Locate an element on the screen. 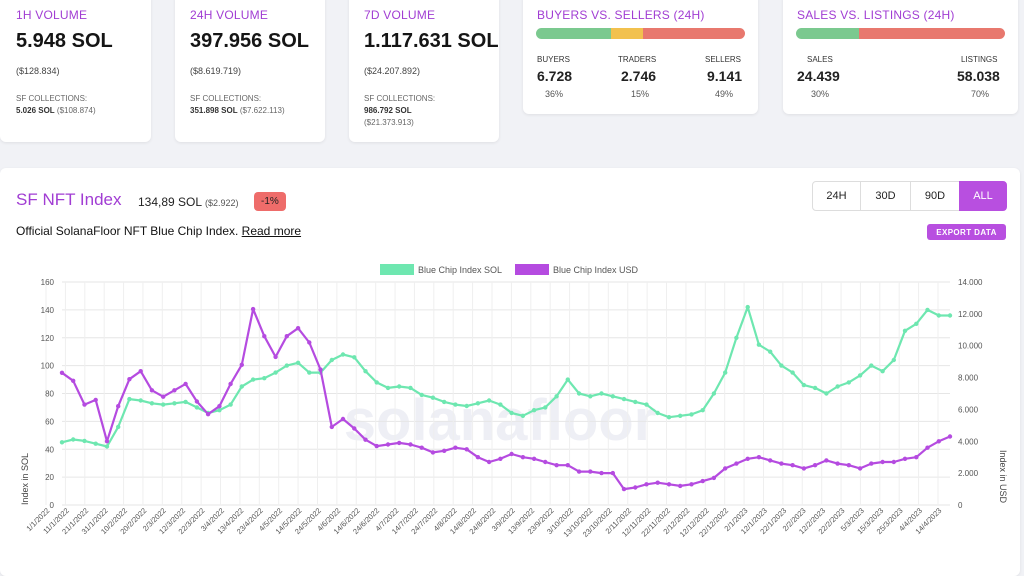 The height and width of the screenshot is (576, 1024). listings-pct: 70% is located at coordinates (980, 94).